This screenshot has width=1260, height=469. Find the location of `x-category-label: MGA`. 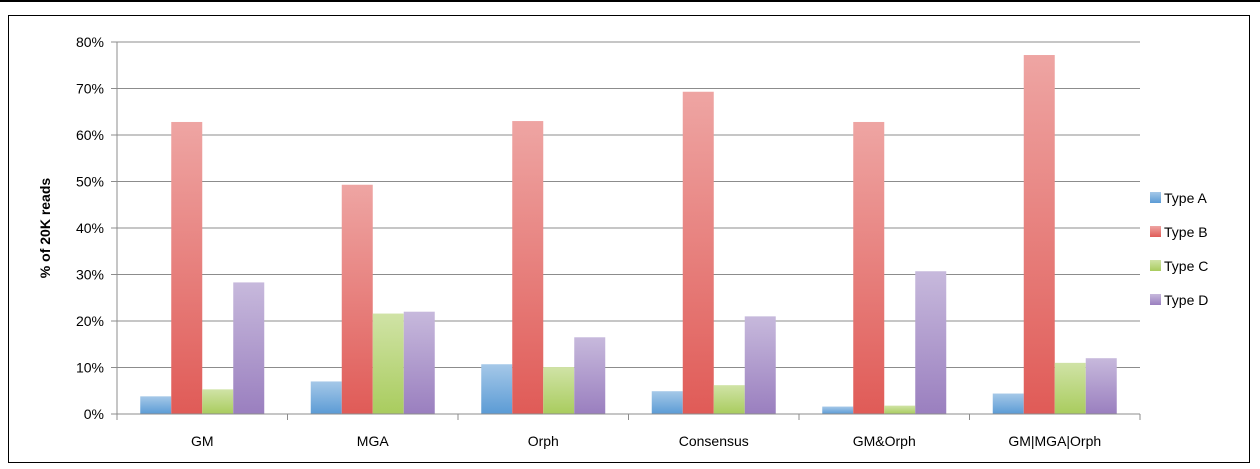

x-category-label: MGA is located at coordinates (373, 441).